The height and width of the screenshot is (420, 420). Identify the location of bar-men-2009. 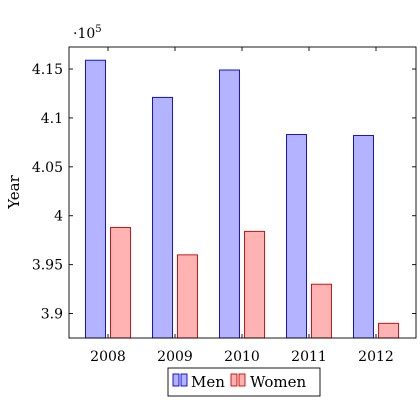
(162, 217).